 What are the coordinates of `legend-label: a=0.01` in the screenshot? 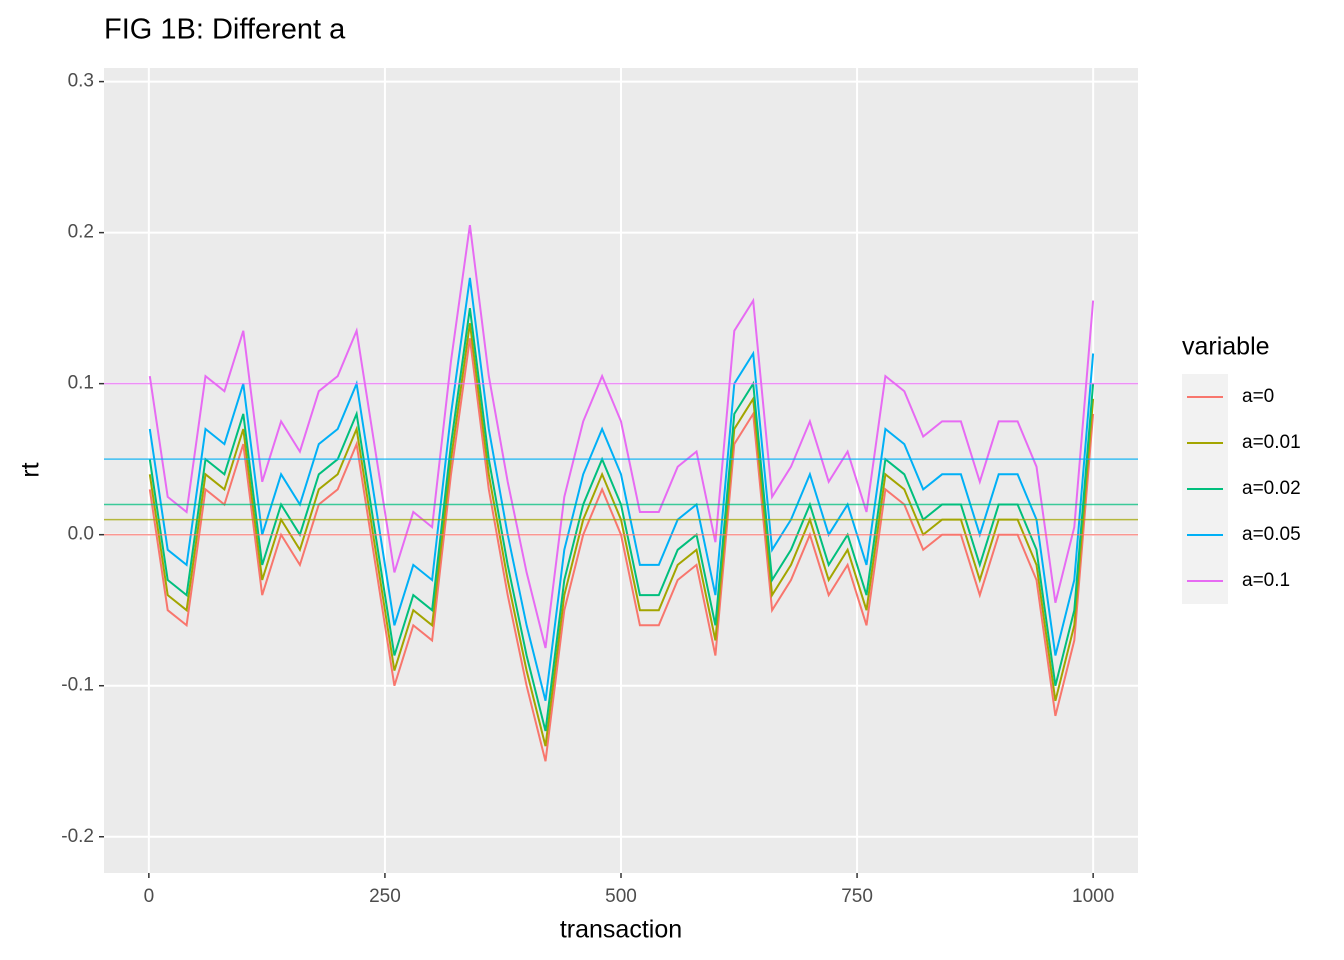 It's located at (1271, 442).